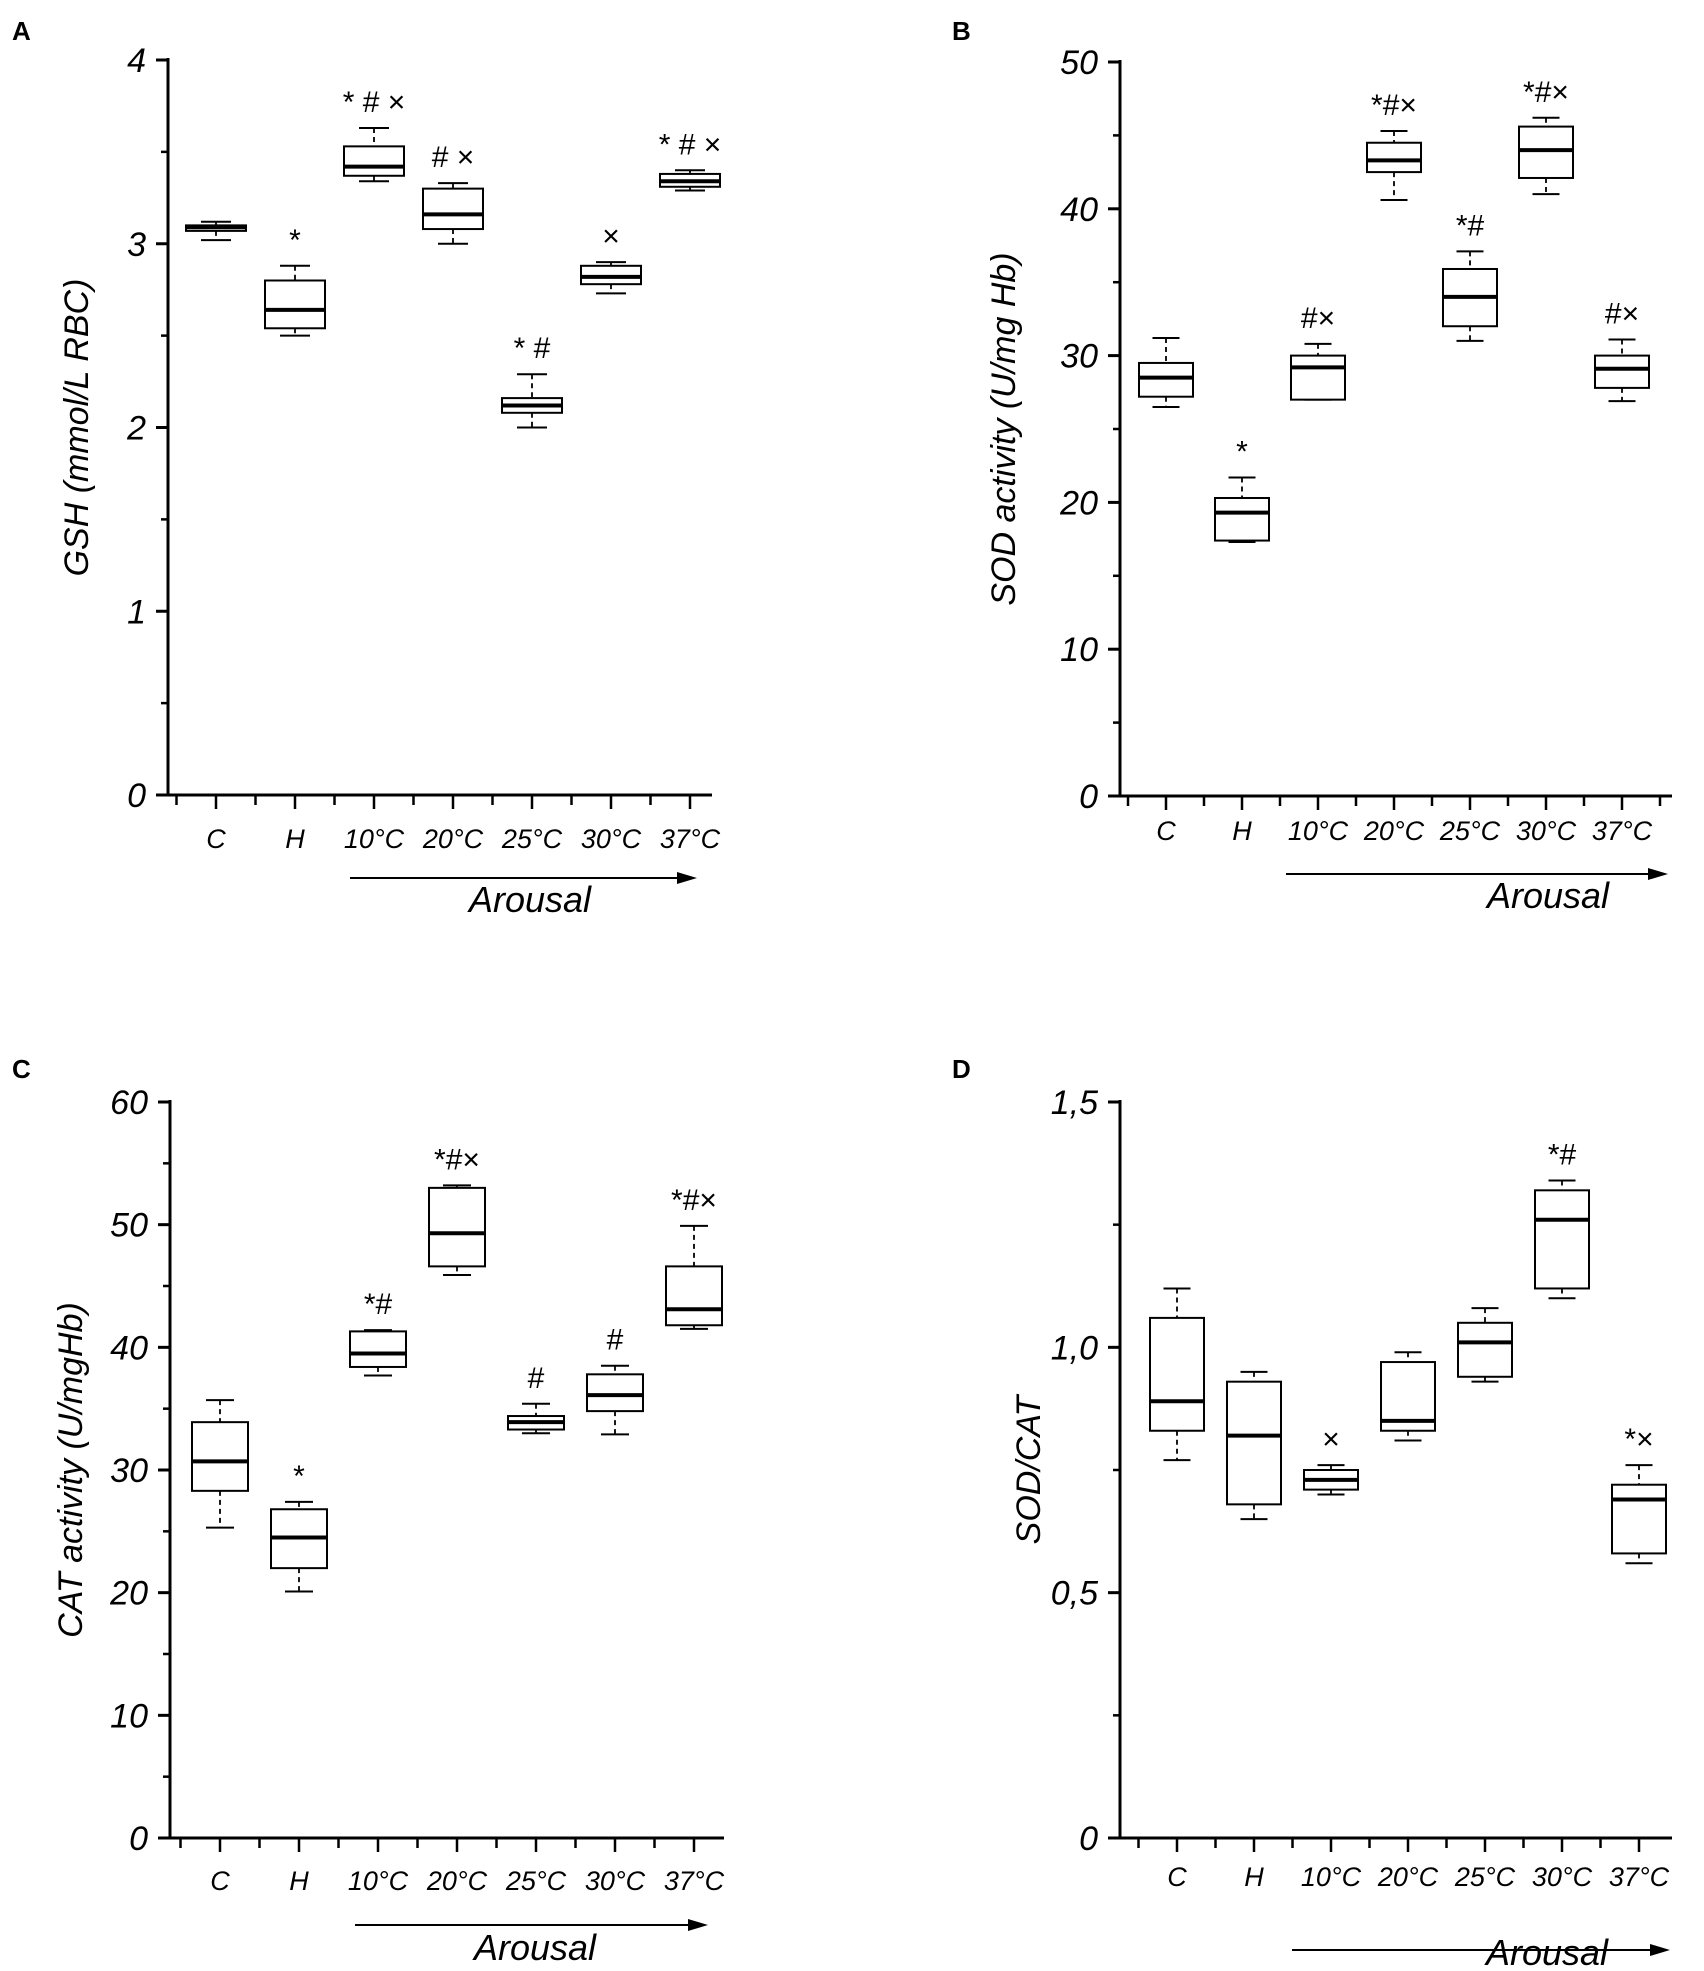 The width and height of the screenshot is (1704, 1971). Describe the element at coordinates (1079, 650) in the screenshot. I see `panel-b-y-tick-label: 10` at that location.